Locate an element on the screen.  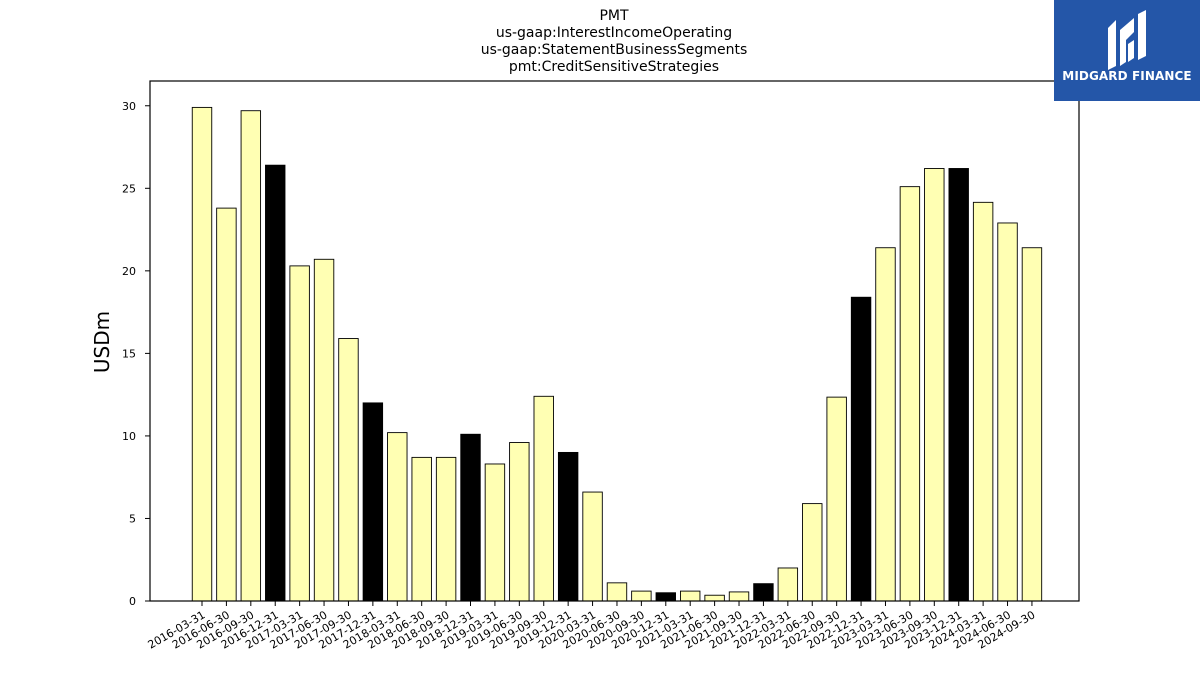
midgard-m-logo-icon is located at coordinates (1127, 40).